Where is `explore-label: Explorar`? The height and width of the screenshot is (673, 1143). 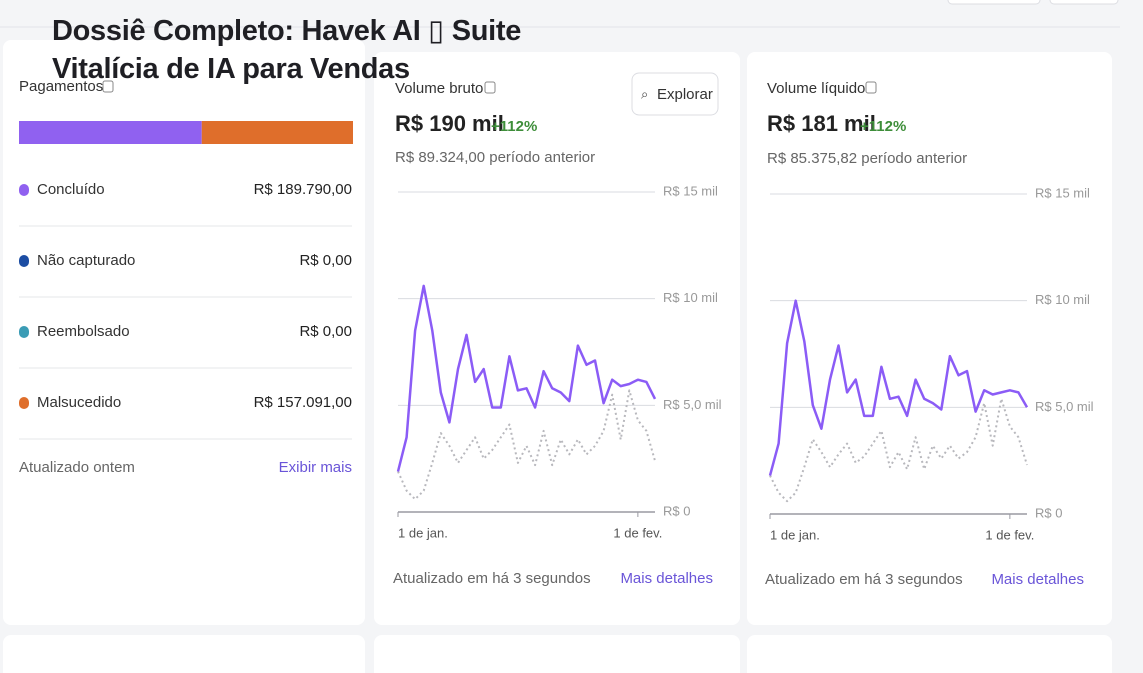
explore-label: Explorar is located at coordinates (685, 94).